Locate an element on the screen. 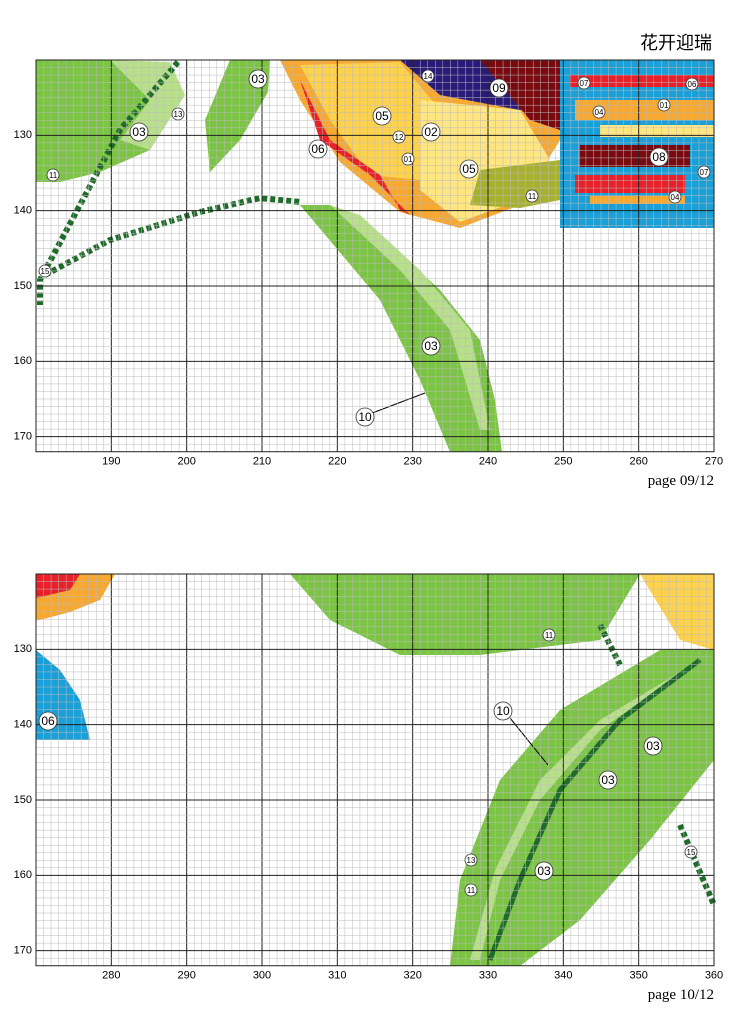 The width and height of the screenshot is (750, 1032). x-axis-label: 290 is located at coordinates (186, 976).